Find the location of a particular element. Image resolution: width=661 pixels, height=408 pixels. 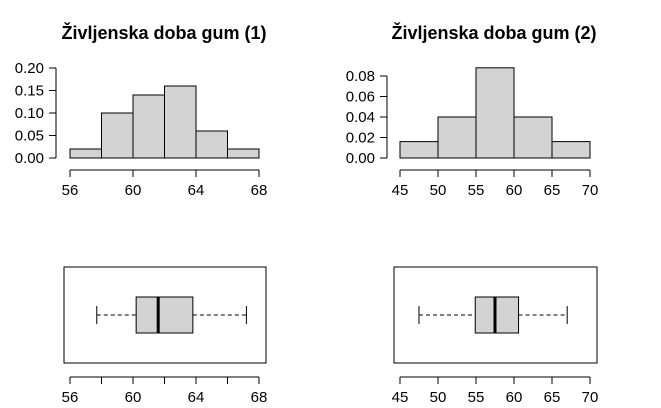

y-axis: 0.00 0.02 0.04 0.06 0.08 is located at coordinates (367, 117).